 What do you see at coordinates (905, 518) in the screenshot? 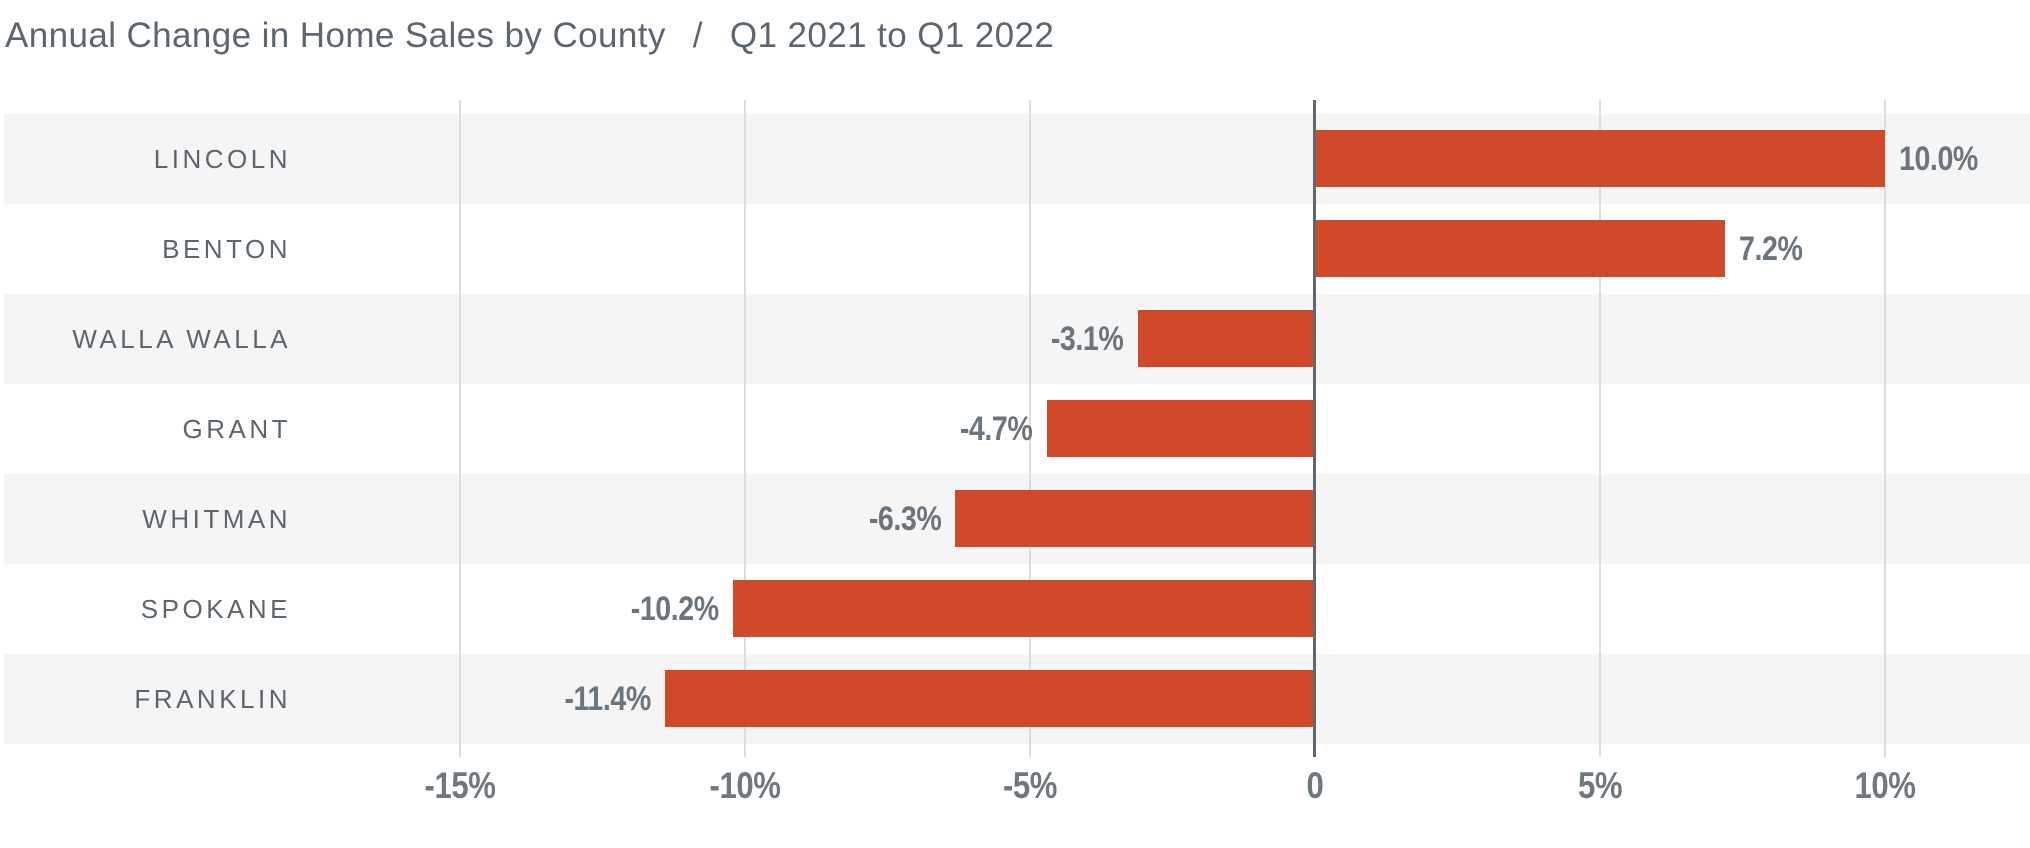
I see `value-label: -6.3%` at bounding box center [905, 518].